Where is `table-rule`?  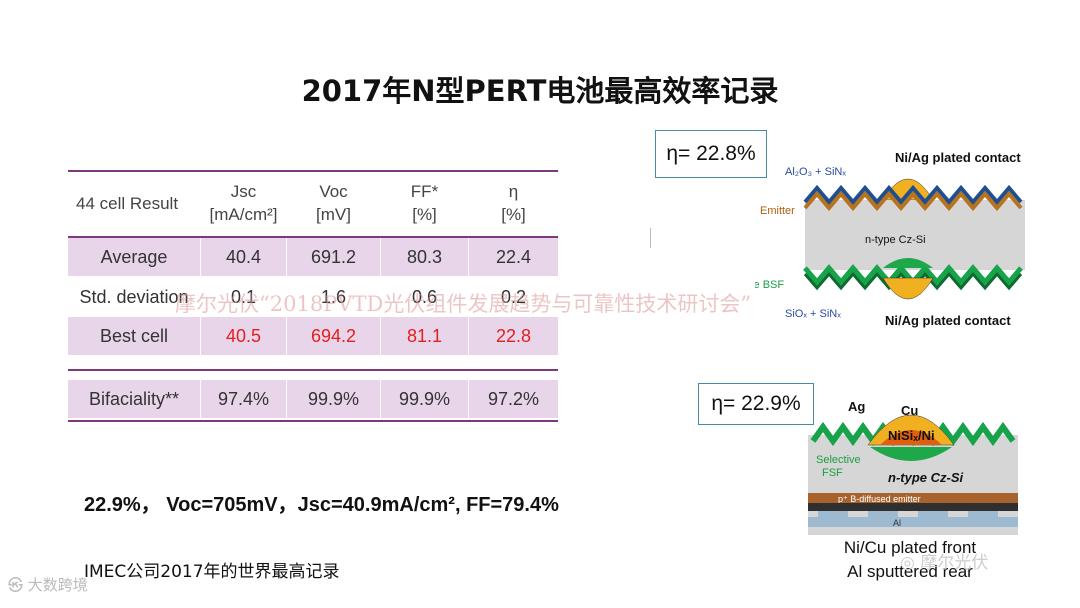 table-rule is located at coordinates (313, 370).